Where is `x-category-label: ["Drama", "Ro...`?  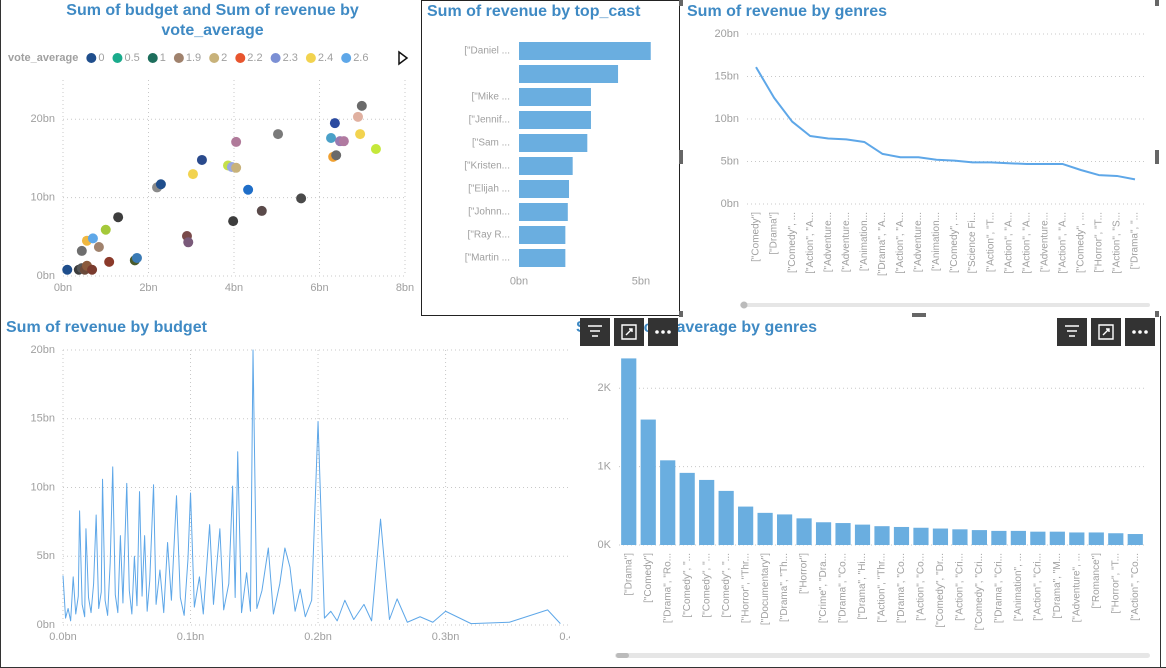
x-category-label: ["Drama", "Ro... is located at coordinates (667, 588).